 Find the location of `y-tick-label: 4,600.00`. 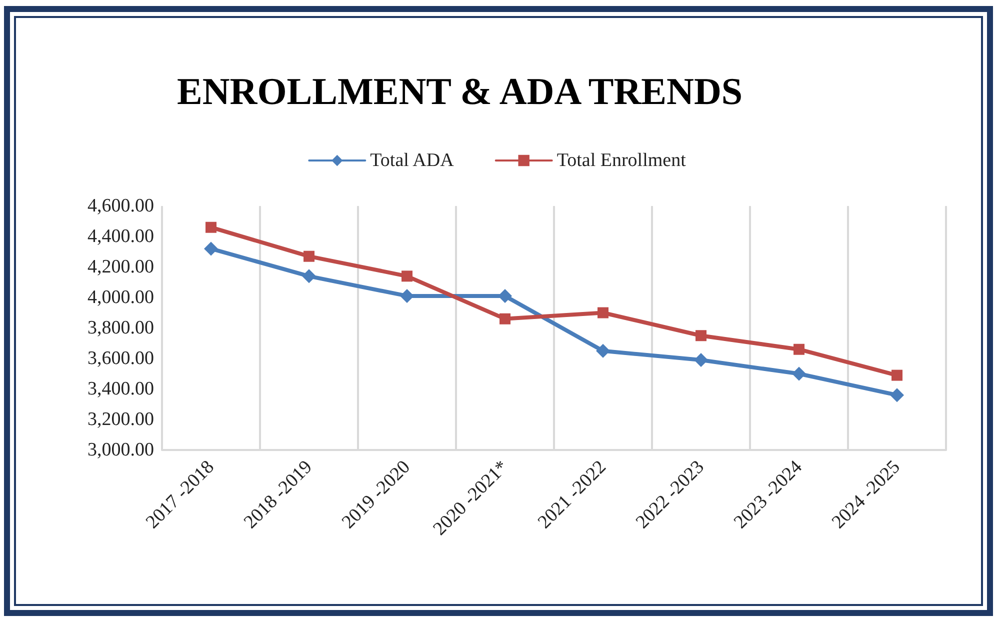

y-tick-label: 4,600.00 is located at coordinates (121, 206).